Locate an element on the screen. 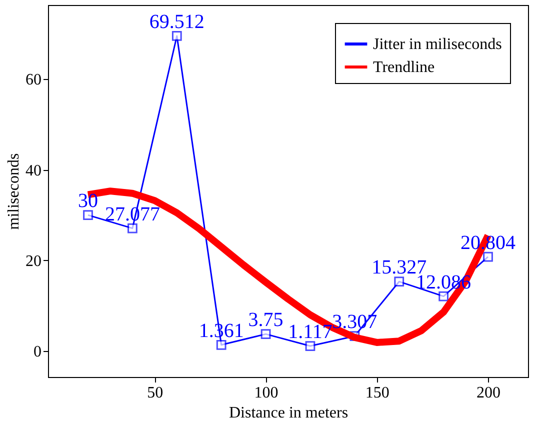 The width and height of the screenshot is (555, 441). y-axis-title: miliseconds is located at coordinates (14, 191).